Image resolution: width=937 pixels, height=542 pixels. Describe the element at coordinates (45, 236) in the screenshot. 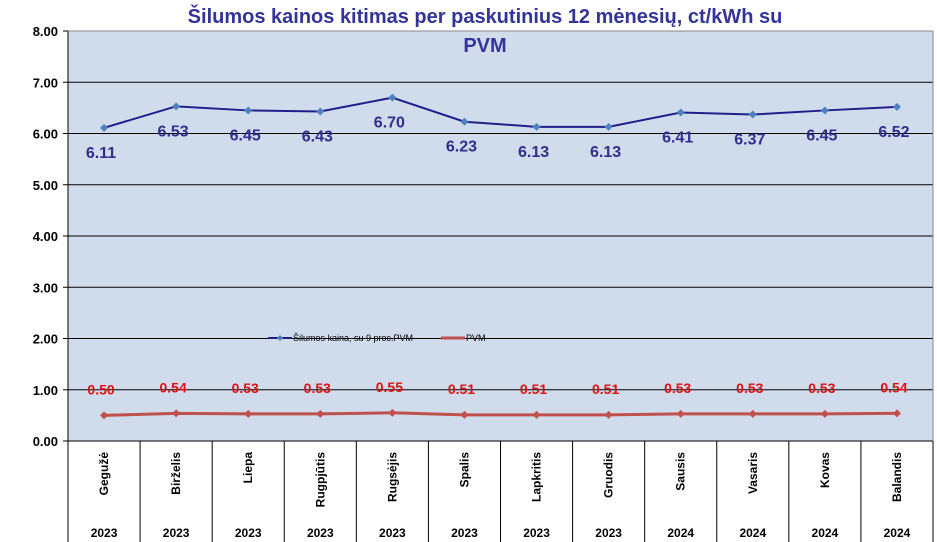

I see `y-tick-label: 4.00` at that location.